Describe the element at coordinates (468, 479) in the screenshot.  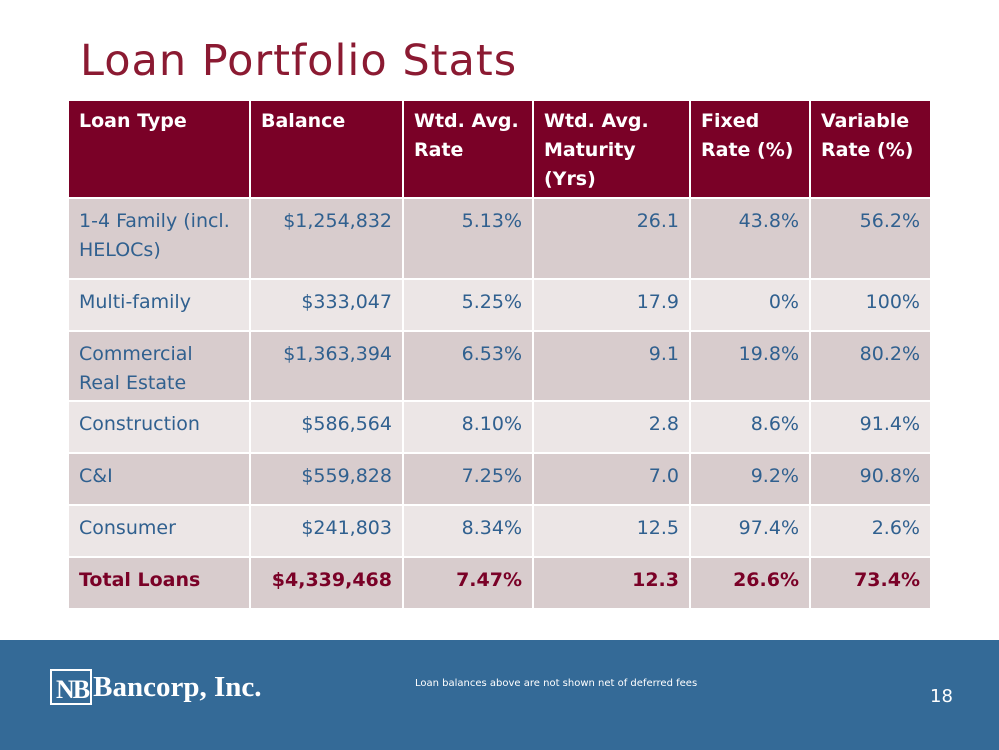
I see `table-cell: 7.25%` at that location.